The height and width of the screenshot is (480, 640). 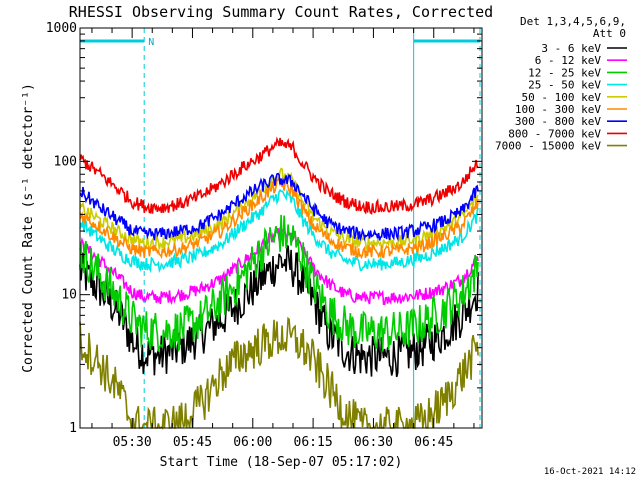 What do you see at coordinates (609, 33) in the screenshot?
I see `legend-header-line: Att 0` at bounding box center [609, 33].